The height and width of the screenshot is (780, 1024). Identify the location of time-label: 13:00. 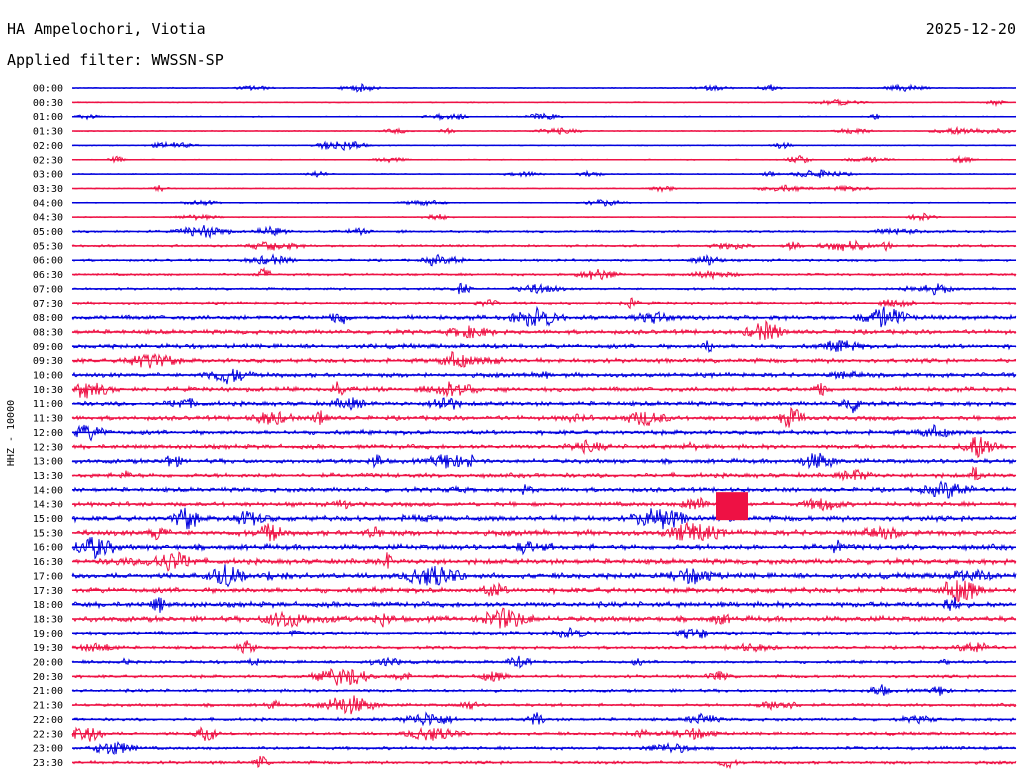
(48, 462).